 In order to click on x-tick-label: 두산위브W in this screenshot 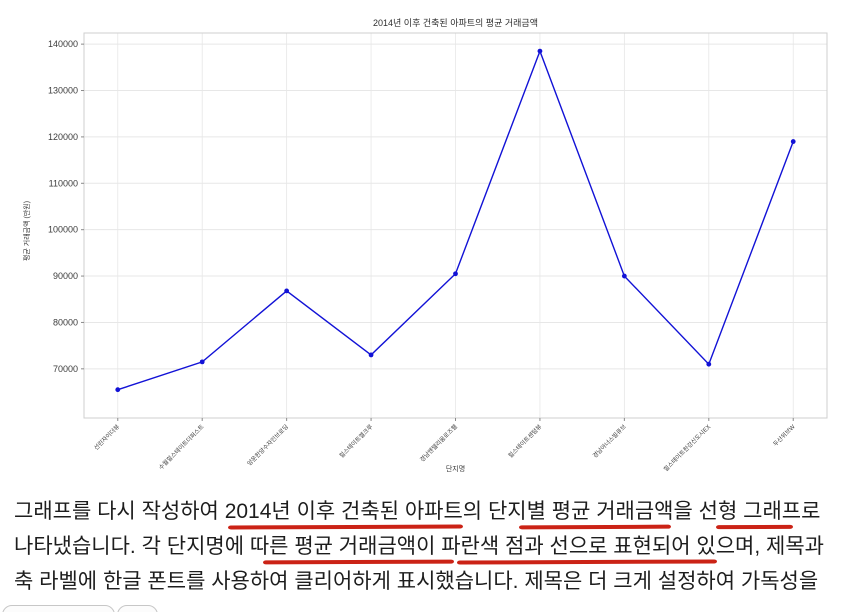, I will do `click(784, 436)`.